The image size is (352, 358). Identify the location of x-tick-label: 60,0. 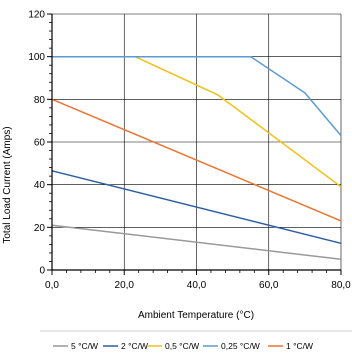
(269, 285).